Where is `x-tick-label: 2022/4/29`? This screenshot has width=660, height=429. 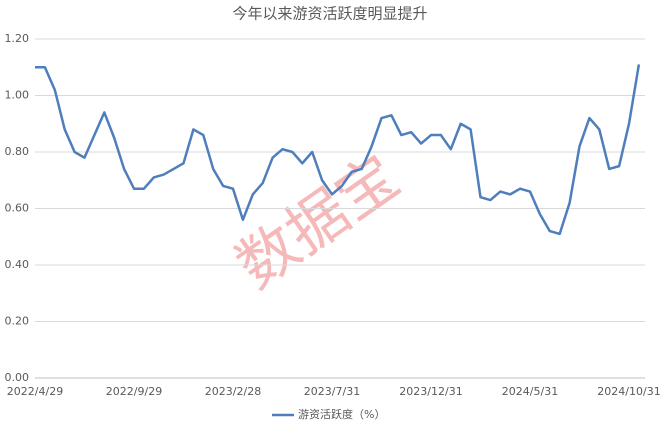 x-tick-label: 2022/4/29 is located at coordinates (35, 391).